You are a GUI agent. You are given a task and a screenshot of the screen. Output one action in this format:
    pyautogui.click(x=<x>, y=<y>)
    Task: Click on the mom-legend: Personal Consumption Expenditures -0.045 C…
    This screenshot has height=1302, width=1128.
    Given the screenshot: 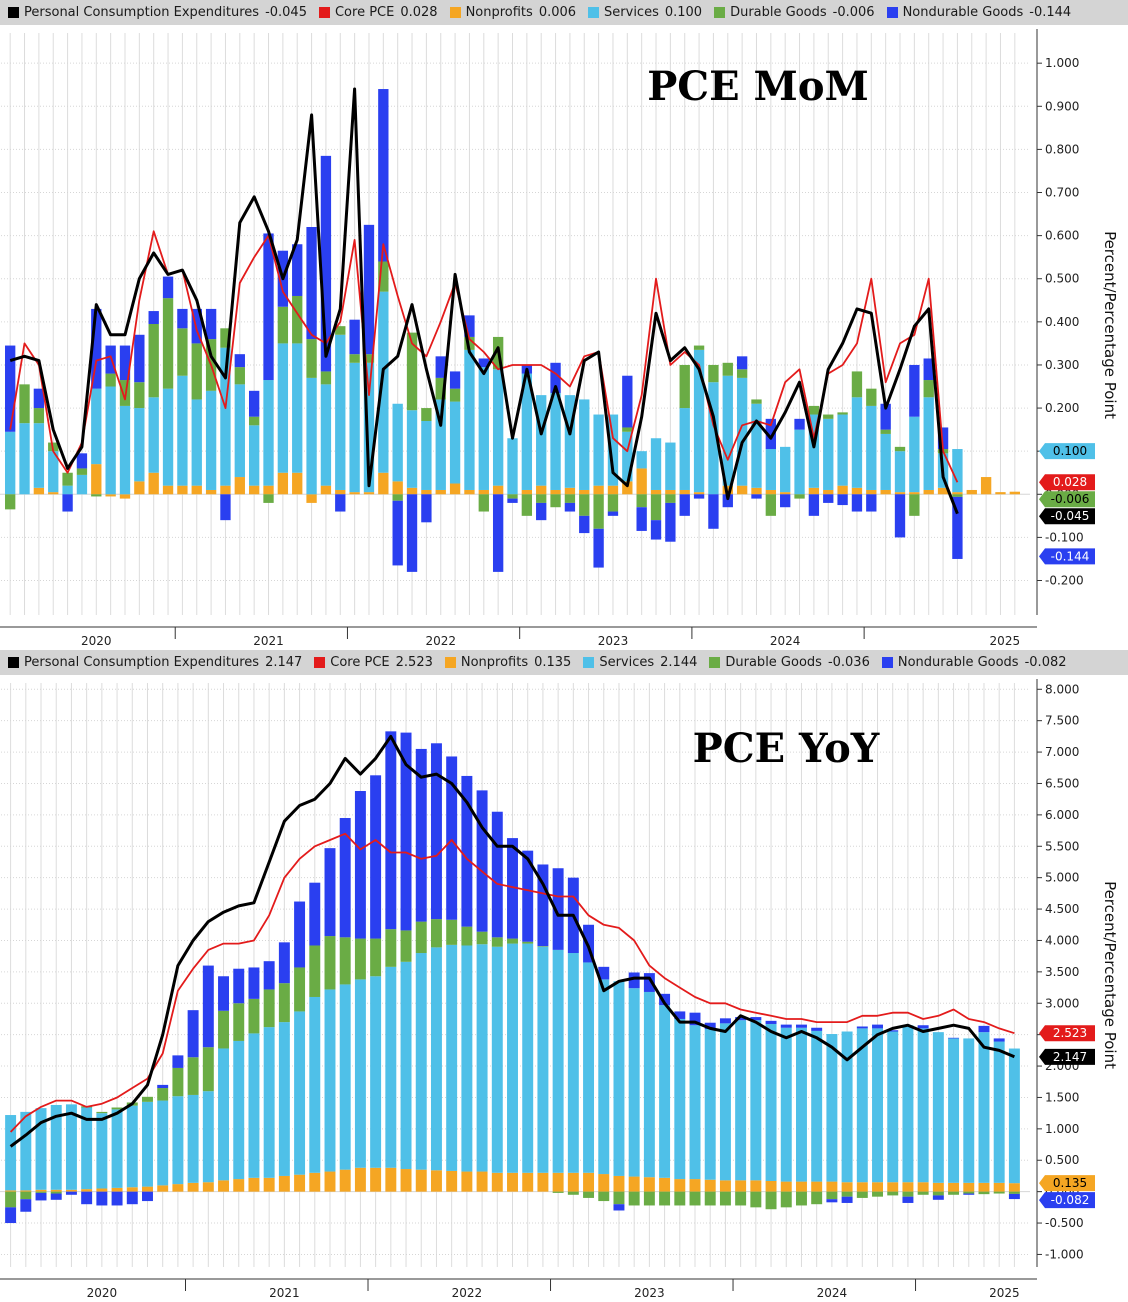 What is the action you would take?
    pyautogui.click(x=564, y=12)
    